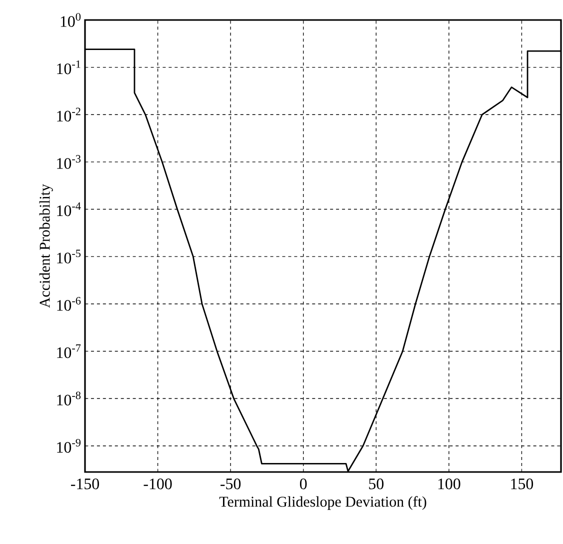  What do you see at coordinates (69, 257) in the screenshot?
I see `y-tick-label: 10$^{-5}$` at bounding box center [69, 257].